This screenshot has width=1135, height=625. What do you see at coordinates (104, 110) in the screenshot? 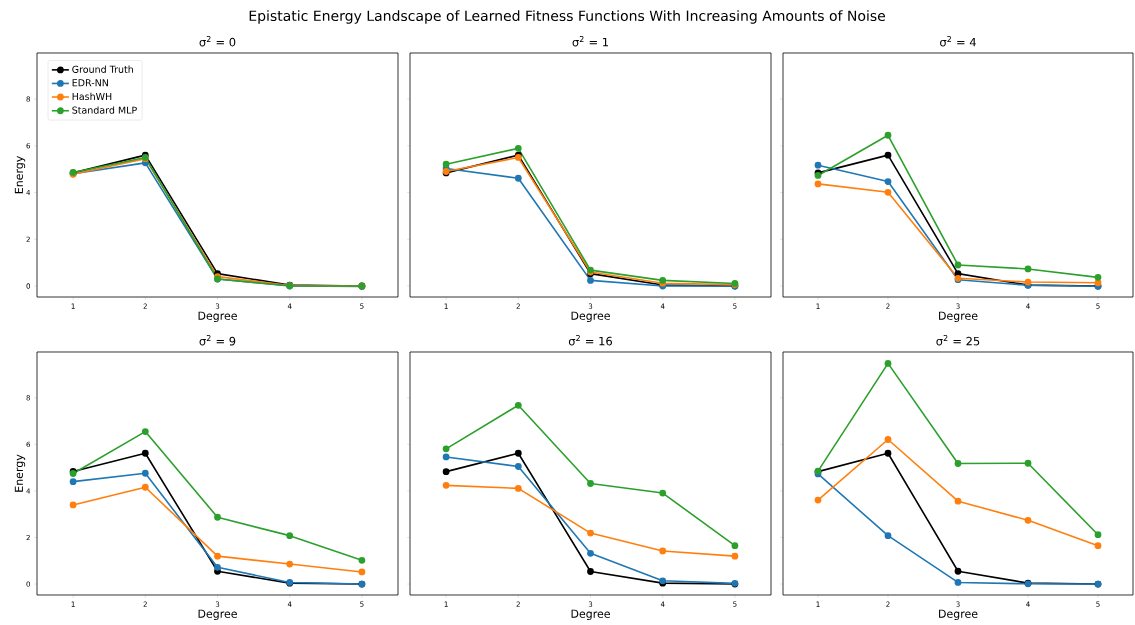
I see `legend-label: Standard MLP` at bounding box center [104, 110].